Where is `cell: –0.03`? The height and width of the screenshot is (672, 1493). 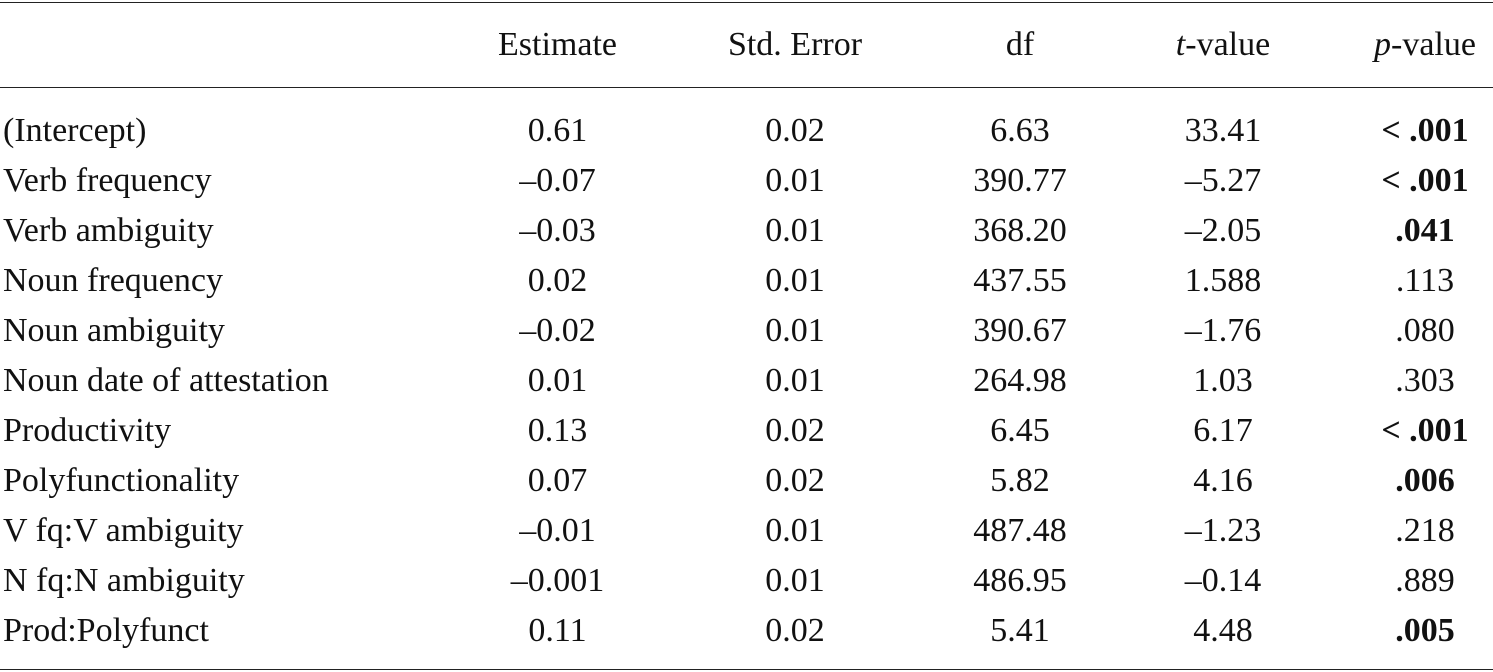
cell: –0.03 is located at coordinates (557, 230).